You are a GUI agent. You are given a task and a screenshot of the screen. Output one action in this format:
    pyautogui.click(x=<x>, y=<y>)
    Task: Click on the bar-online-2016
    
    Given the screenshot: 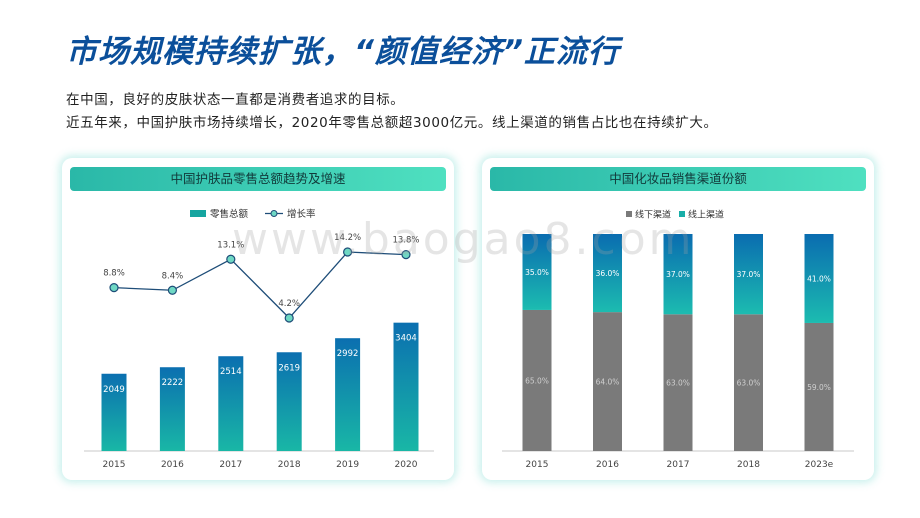 What is the action you would take?
    pyautogui.click(x=607, y=273)
    